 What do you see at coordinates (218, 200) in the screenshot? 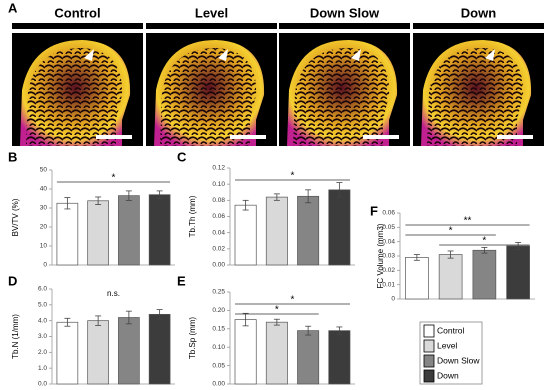
I see `y-tick-label: 0.08` at bounding box center [218, 200].